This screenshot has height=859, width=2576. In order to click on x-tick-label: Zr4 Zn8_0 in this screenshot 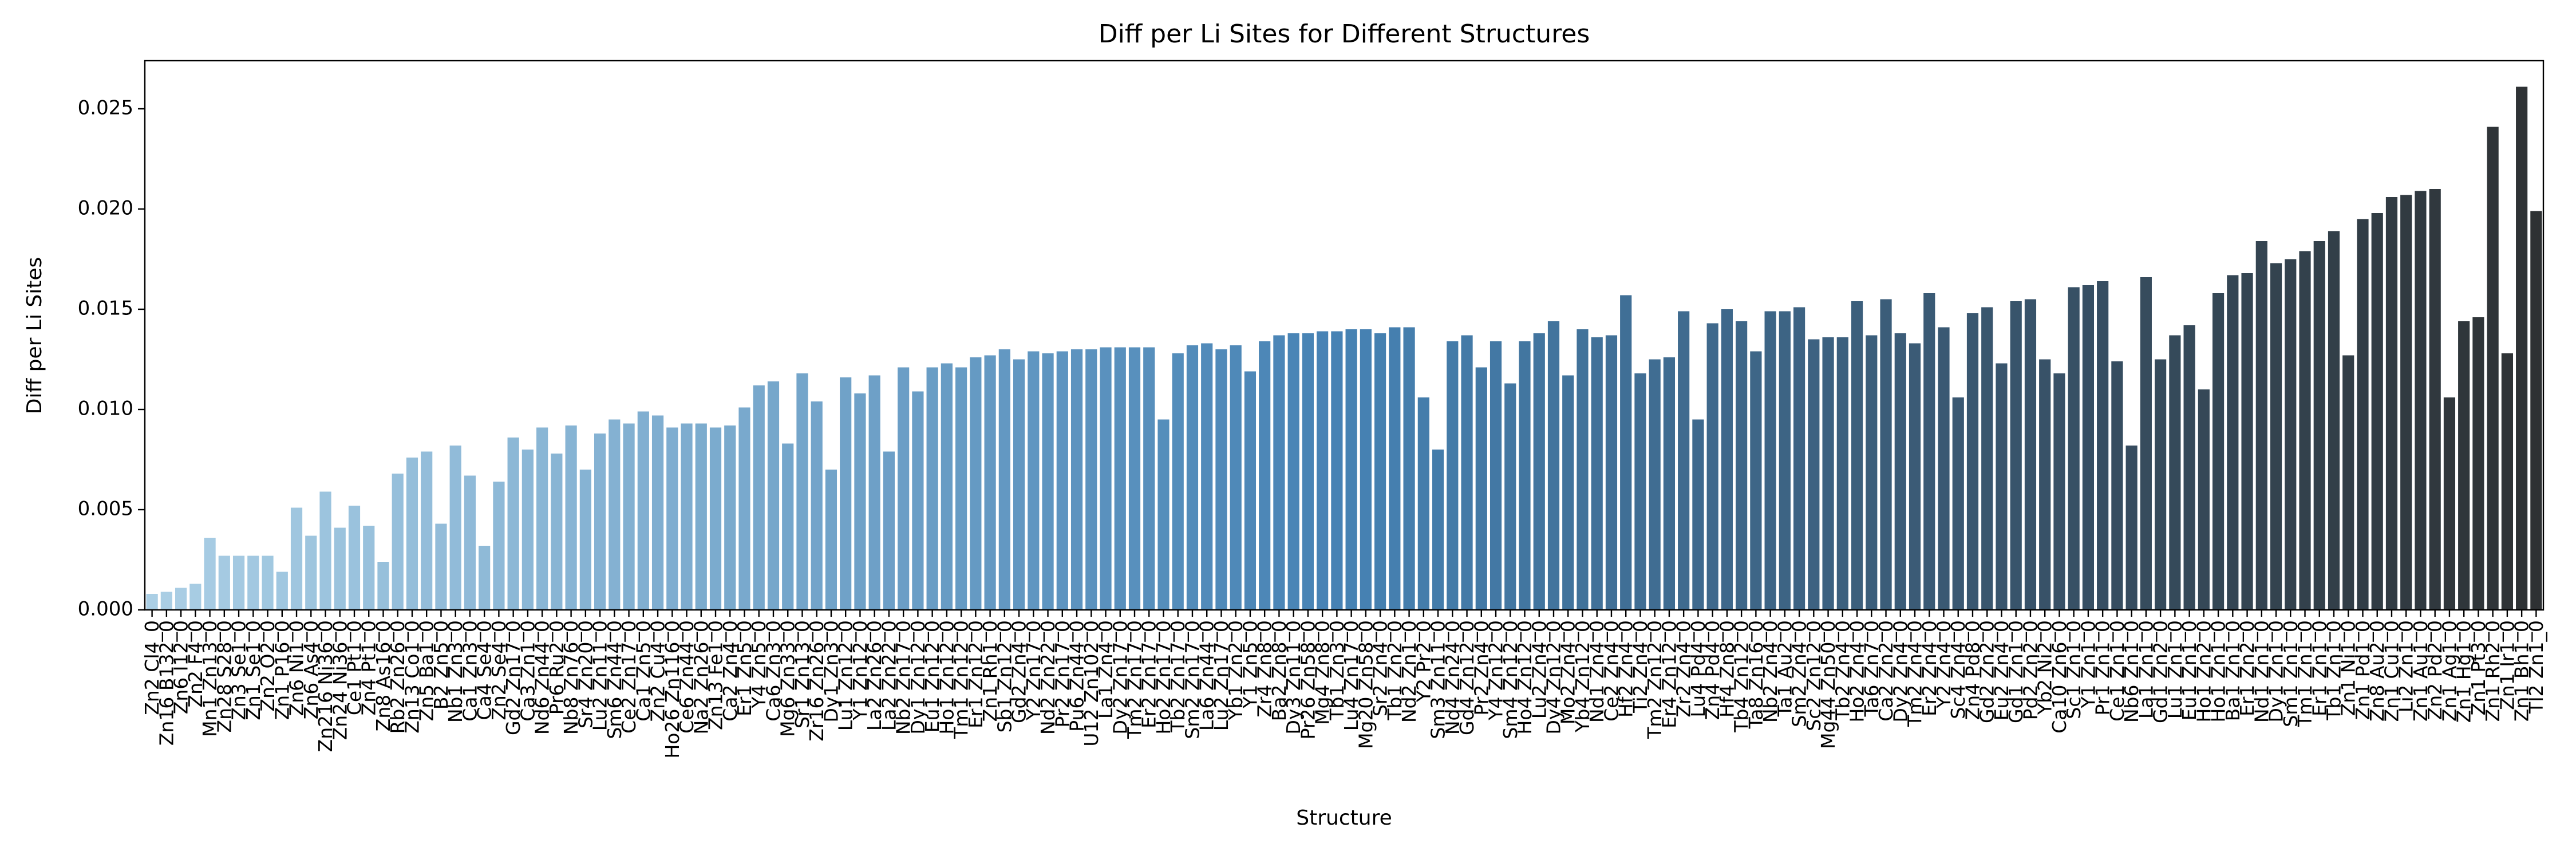, I will do `click(1265, 669)`.